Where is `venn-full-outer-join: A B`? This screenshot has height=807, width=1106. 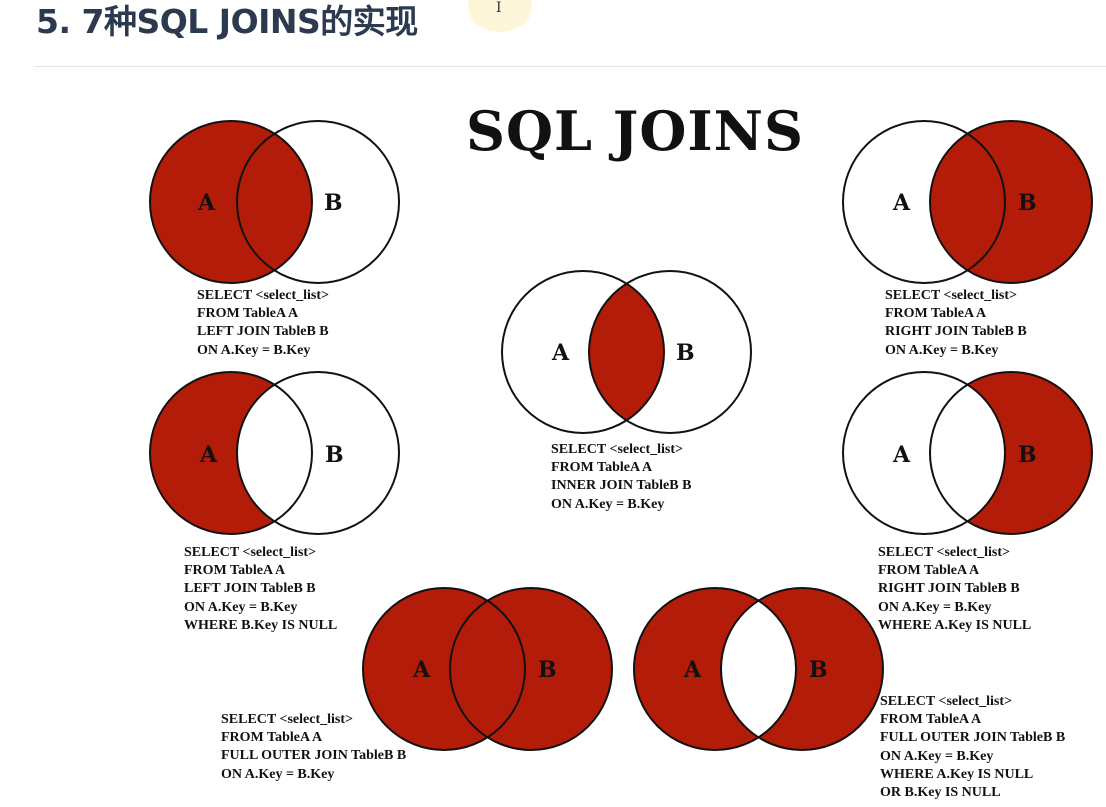
venn-full-outer-join: A B is located at coordinates (487, 669).